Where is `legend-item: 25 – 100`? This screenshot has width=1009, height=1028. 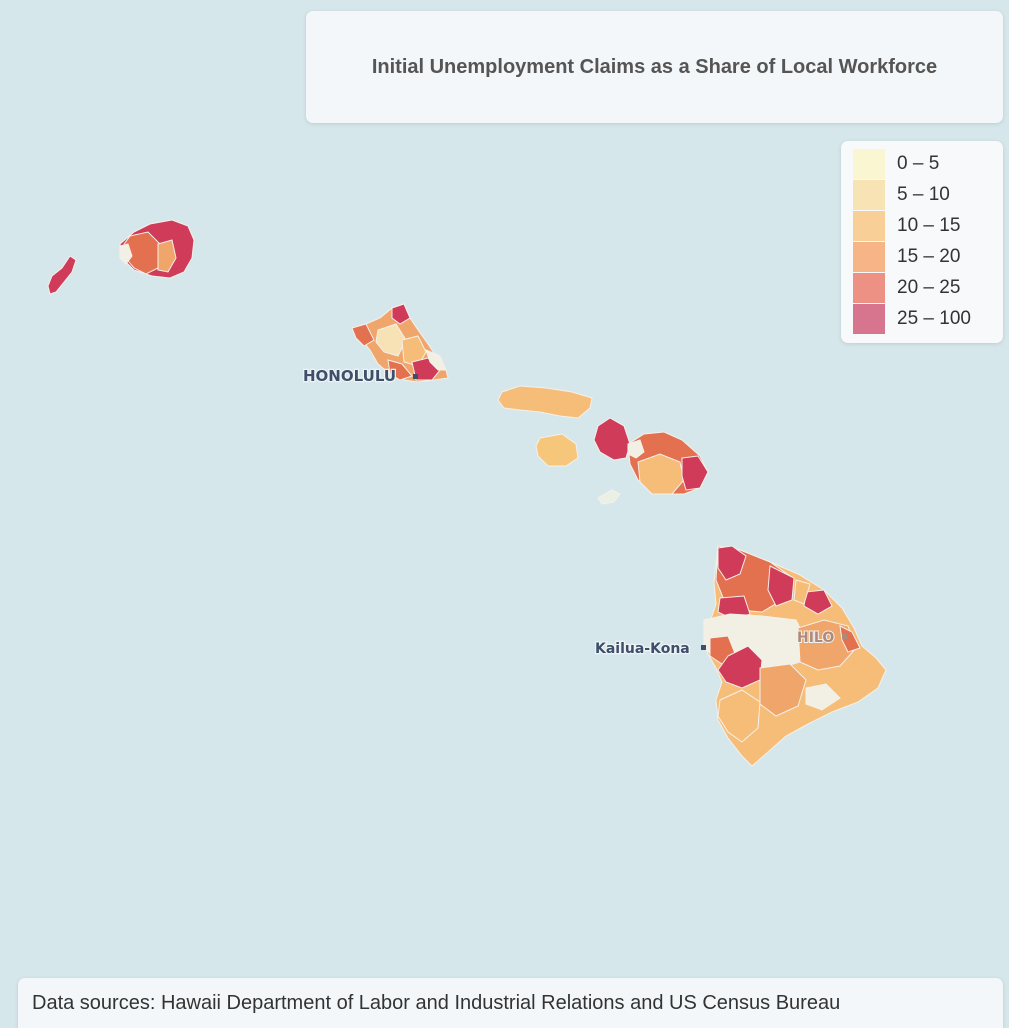 legend-item: 25 – 100 is located at coordinates (912, 319).